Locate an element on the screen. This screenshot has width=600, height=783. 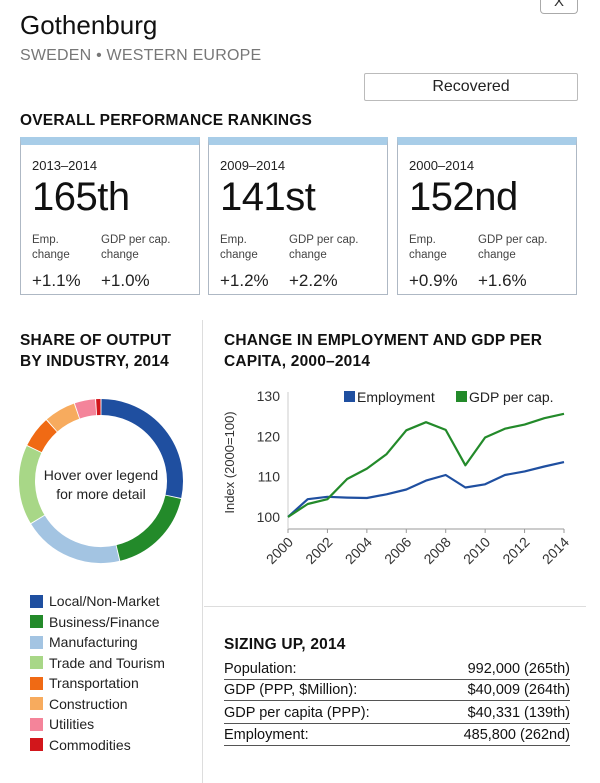
y-tick-label: 130 is located at coordinates (269, 396).